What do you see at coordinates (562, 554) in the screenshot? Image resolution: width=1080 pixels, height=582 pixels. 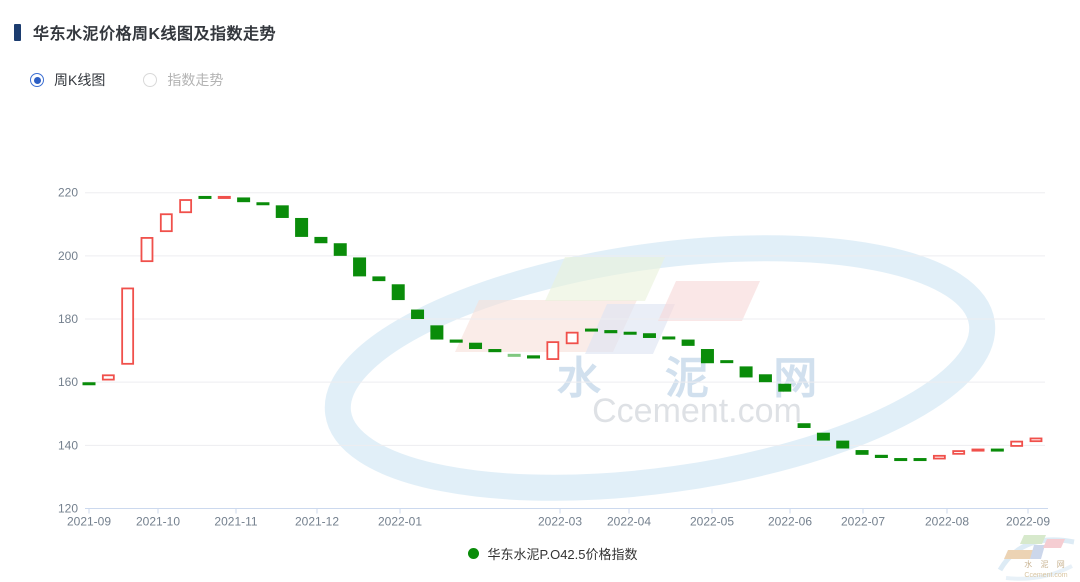 I see `legend-label: 华东水泥P.O42.5价格指数` at bounding box center [562, 554].